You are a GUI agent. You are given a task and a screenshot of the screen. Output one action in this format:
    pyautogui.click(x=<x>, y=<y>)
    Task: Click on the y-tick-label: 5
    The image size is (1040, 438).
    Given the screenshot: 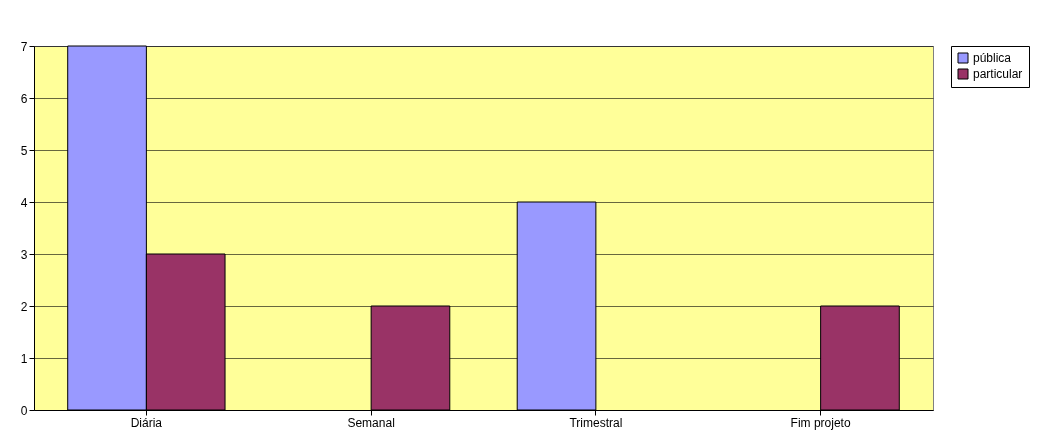 What is the action you would take?
    pyautogui.click(x=24, y=150)
    